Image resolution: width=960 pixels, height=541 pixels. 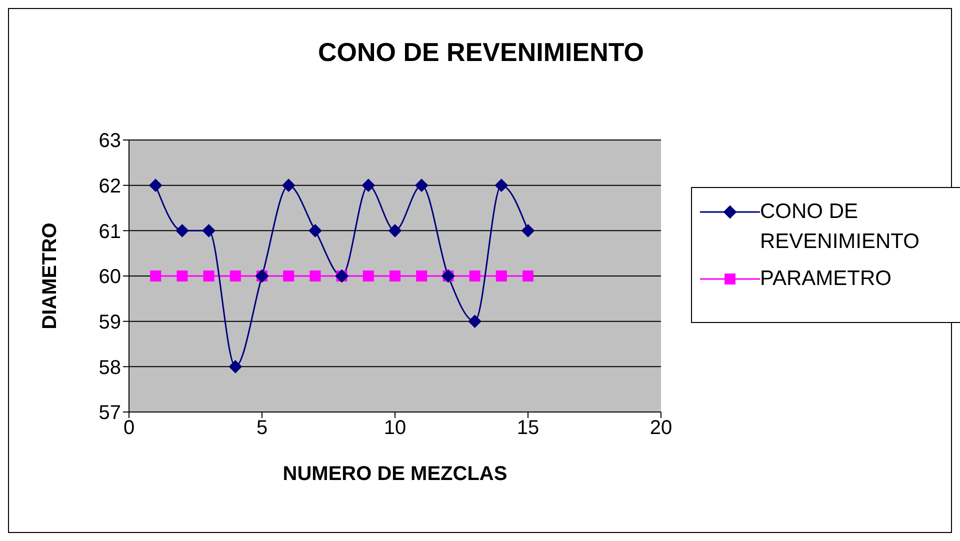 What do you see at coordinates (661, 428) in the screenshot?
I see `x-tick-label: 20` at bounding box center [661, 428].